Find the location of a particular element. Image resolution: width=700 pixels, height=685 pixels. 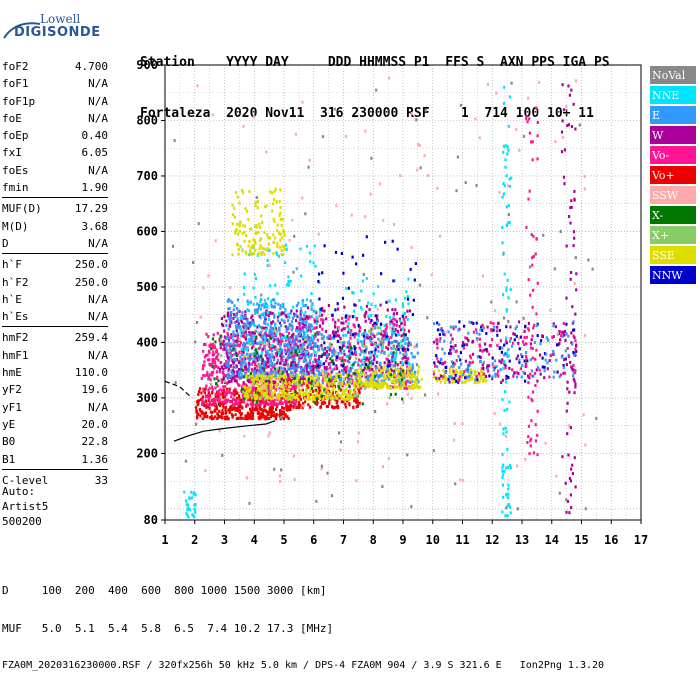

param-value: 17.29 is located at coordinates (91, 209).